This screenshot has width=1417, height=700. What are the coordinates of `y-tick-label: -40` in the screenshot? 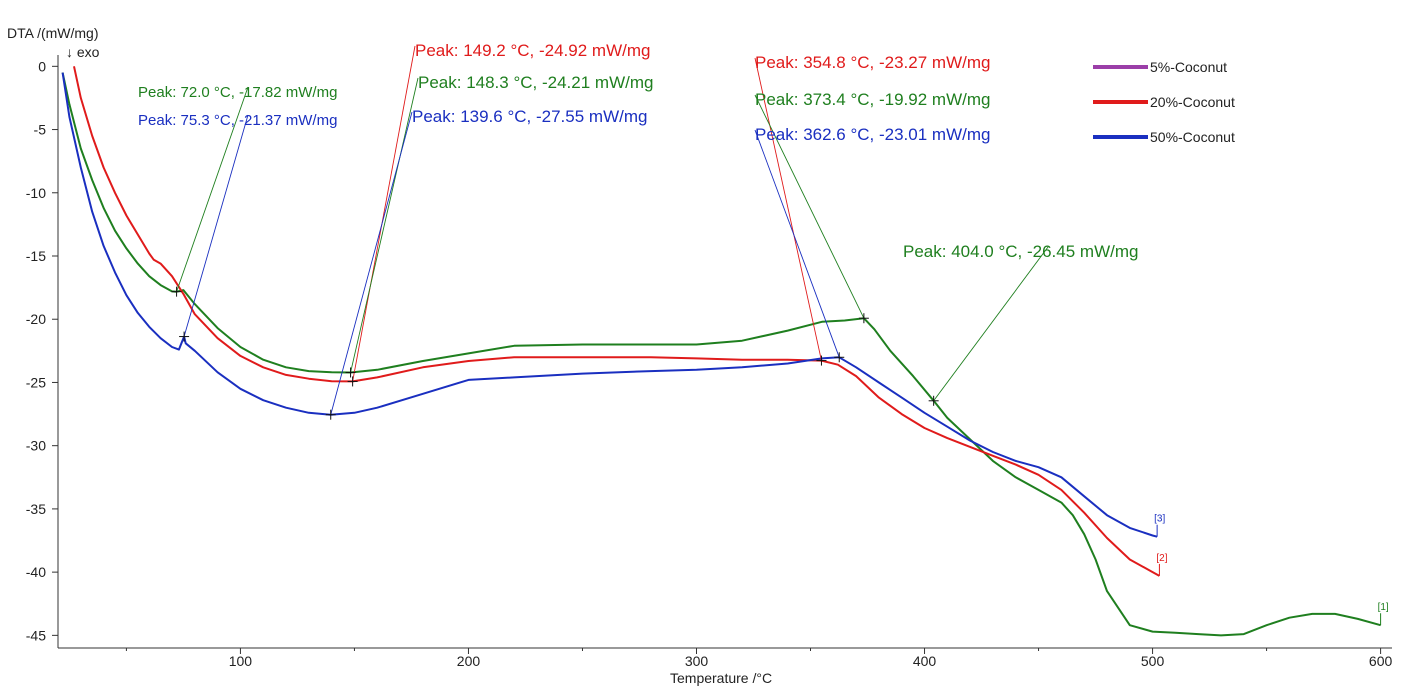 It's located at (36, 572).